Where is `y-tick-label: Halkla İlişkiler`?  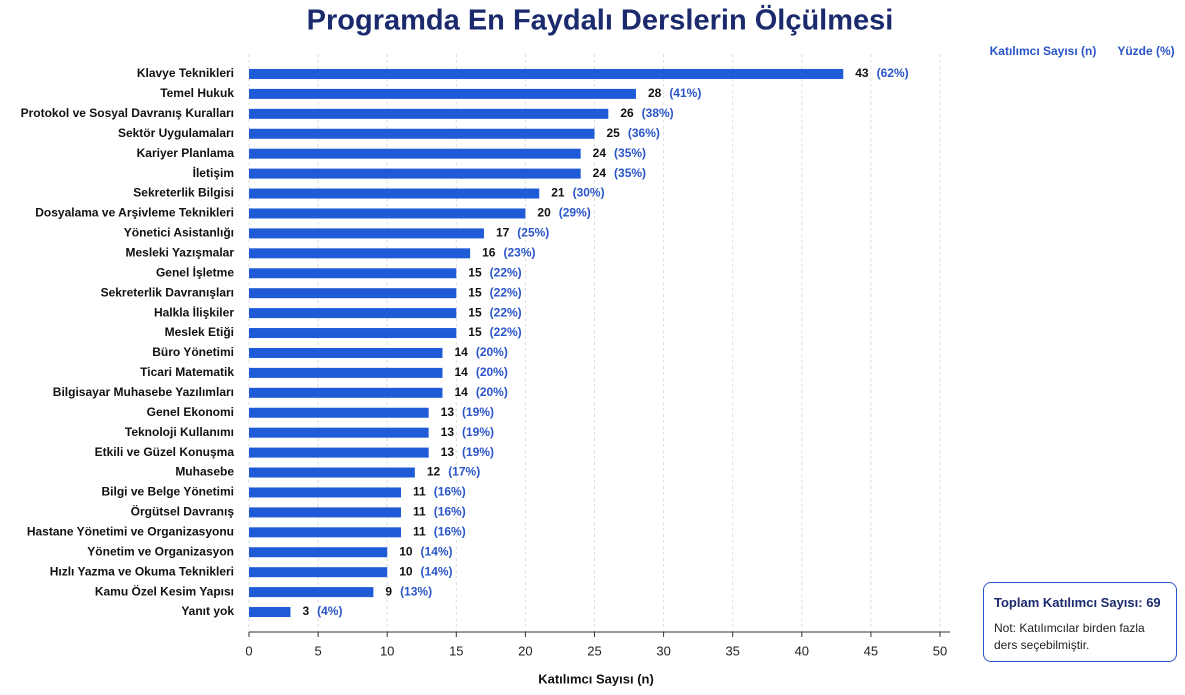
y-tick-label: Halkla İlişkiler is located at coordinates (194, 311).